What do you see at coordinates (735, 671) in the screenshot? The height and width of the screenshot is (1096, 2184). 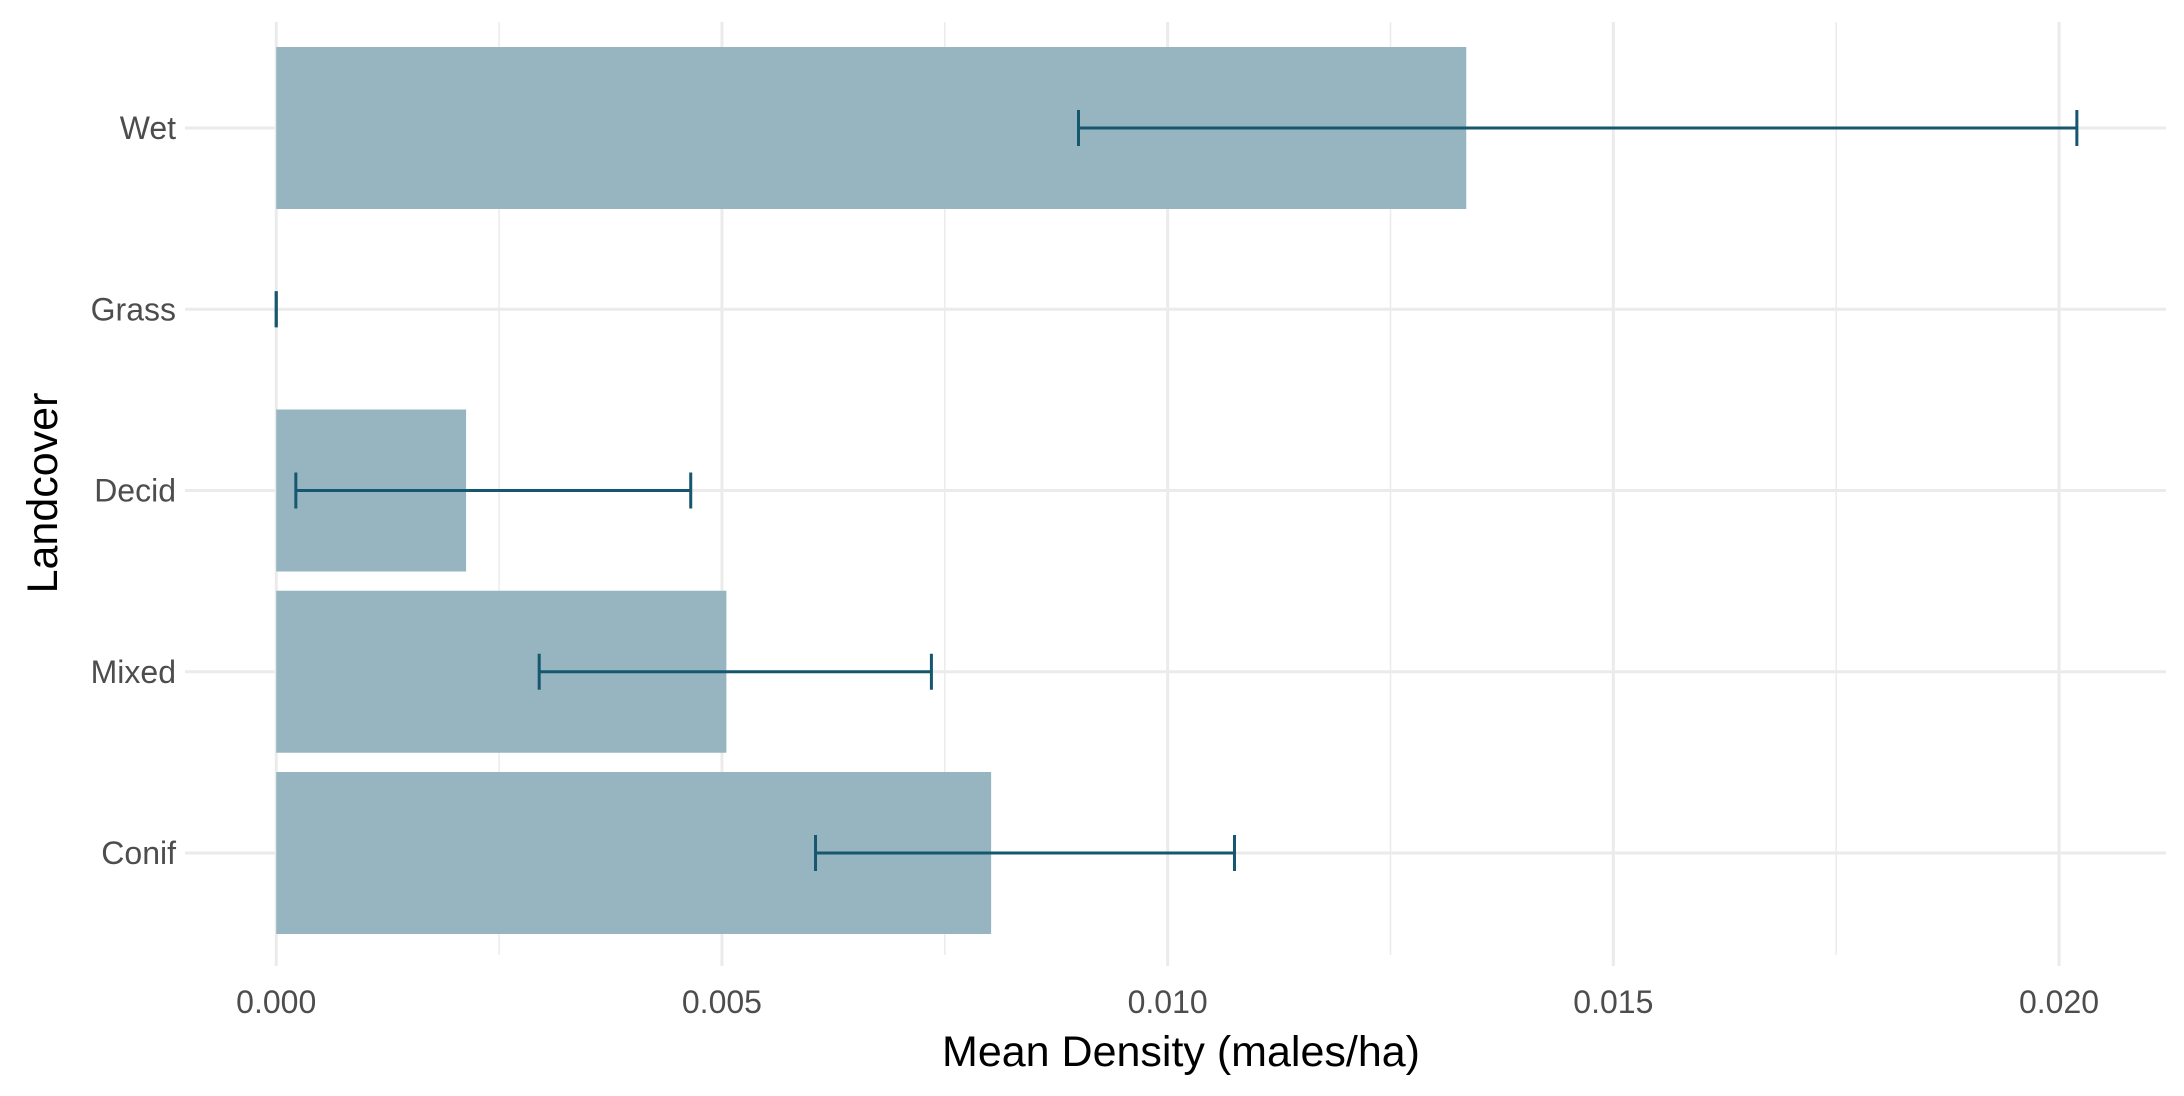 I see `error-bar-mixed` at bounding box center [735, 671].